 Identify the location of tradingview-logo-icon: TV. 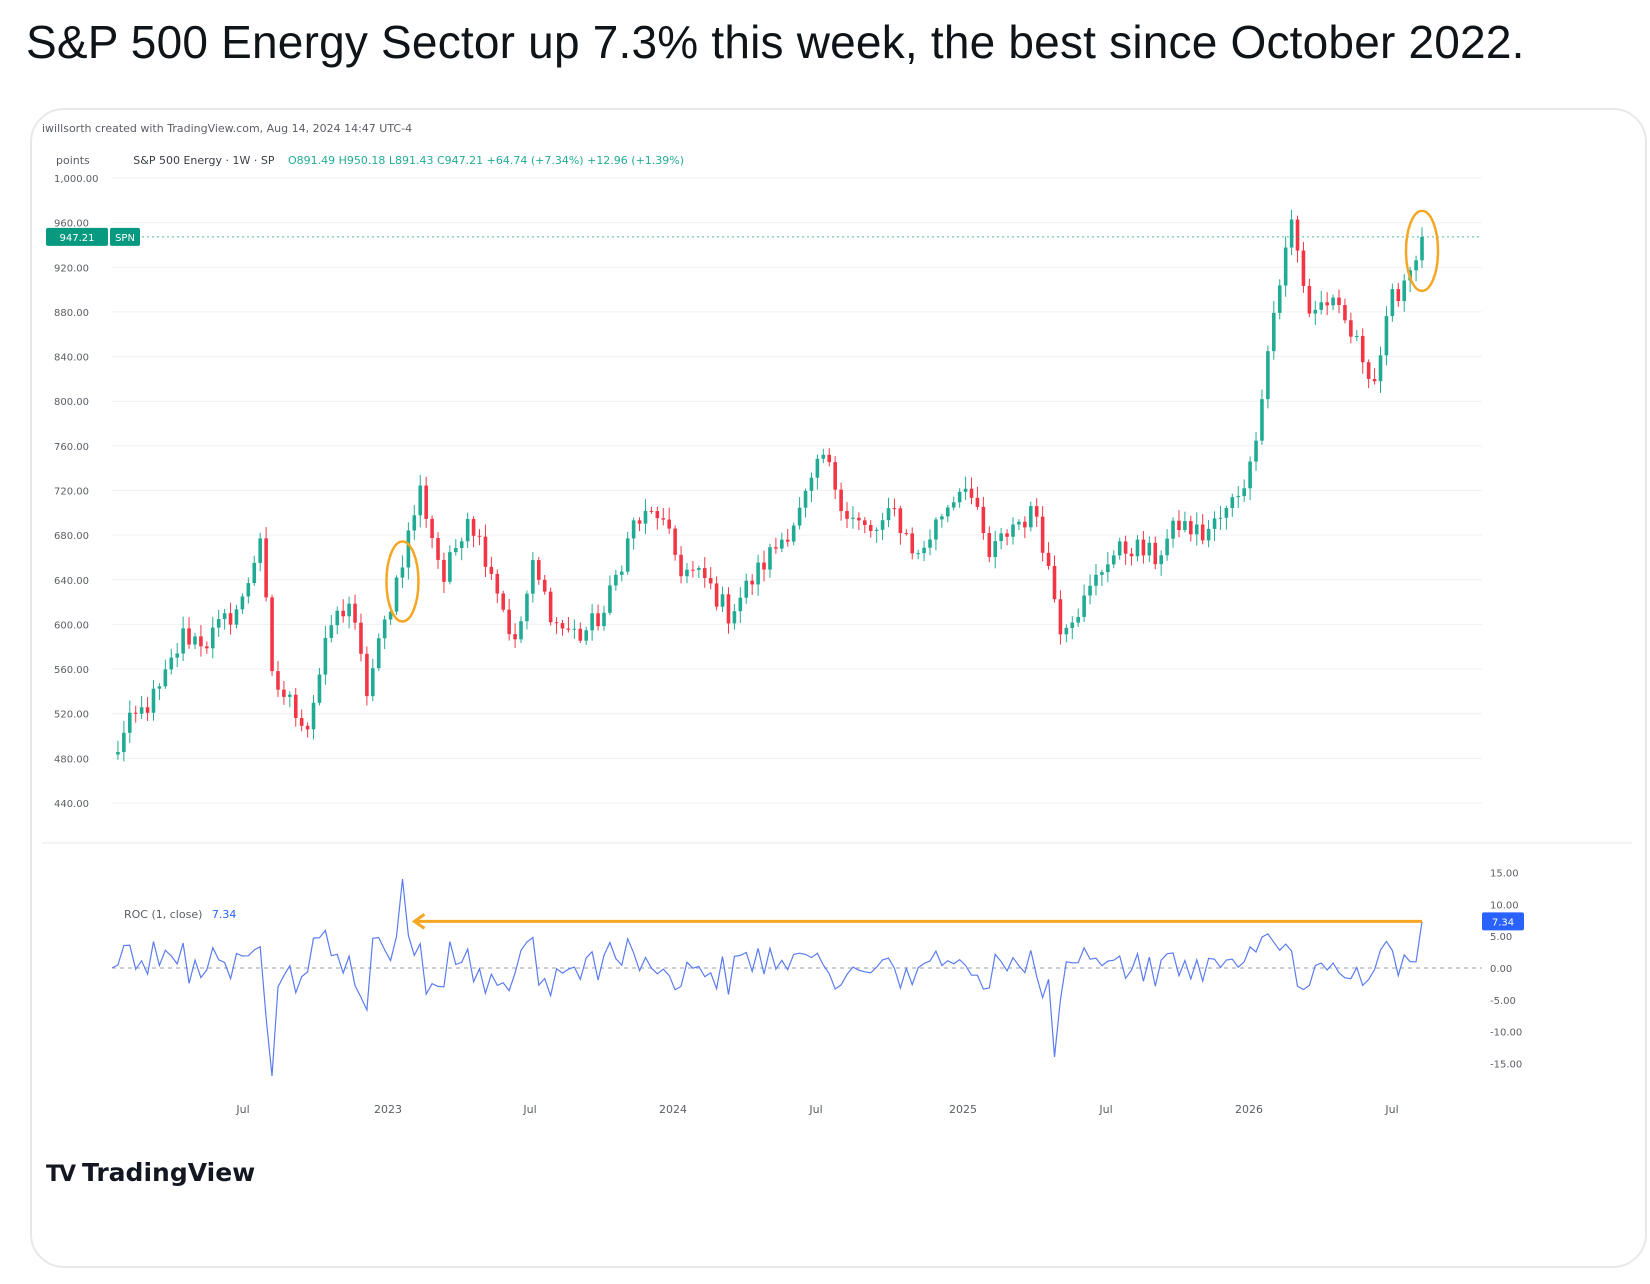
(61, 1174).